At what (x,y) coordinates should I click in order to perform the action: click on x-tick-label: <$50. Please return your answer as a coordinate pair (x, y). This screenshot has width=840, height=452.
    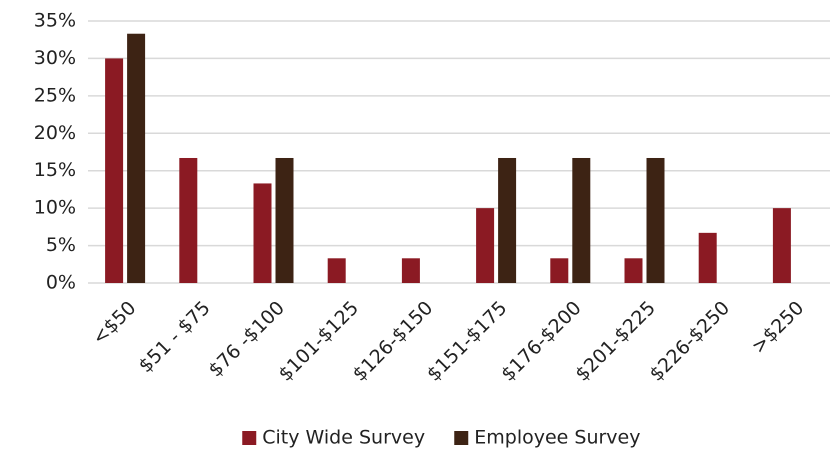
    Looking at the image, I should click on (114, 323).